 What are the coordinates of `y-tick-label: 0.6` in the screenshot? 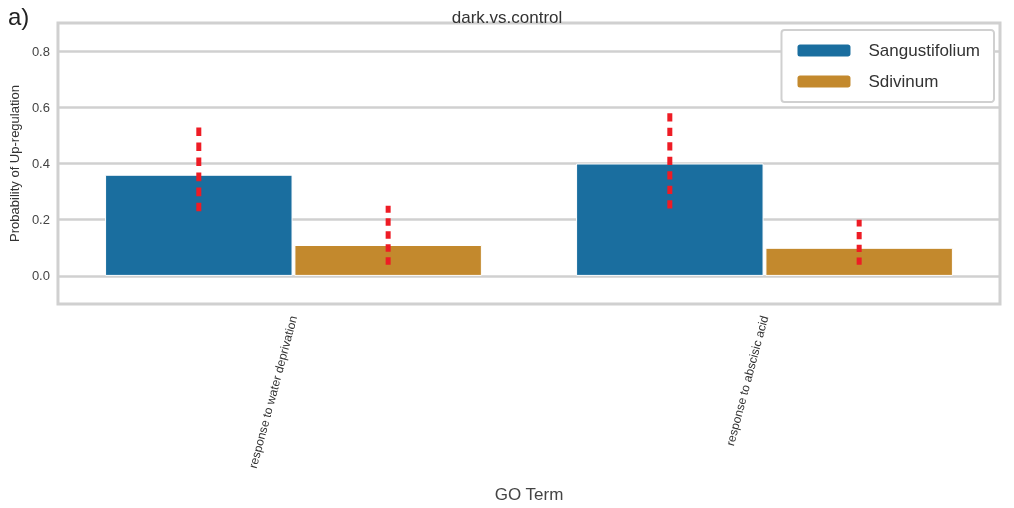 It's located at (40, 107).